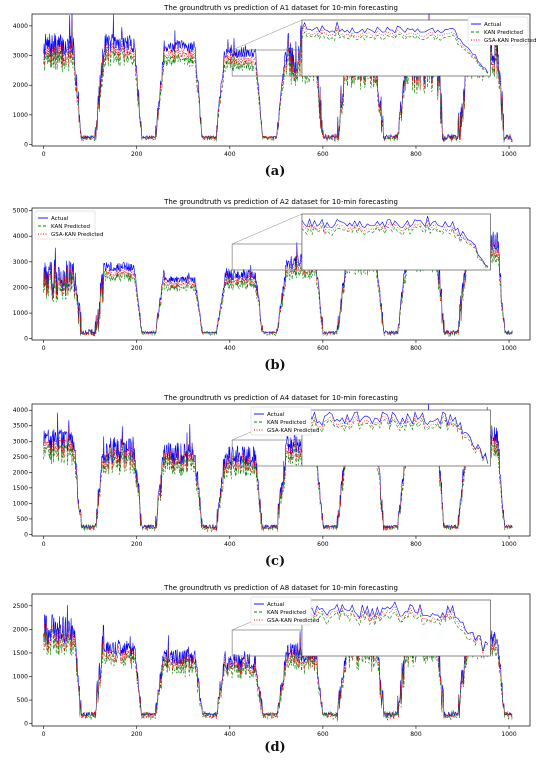 This screenshot has width=550, height=764. I want to click on y-tick-label: 3500, so click(20, 426).